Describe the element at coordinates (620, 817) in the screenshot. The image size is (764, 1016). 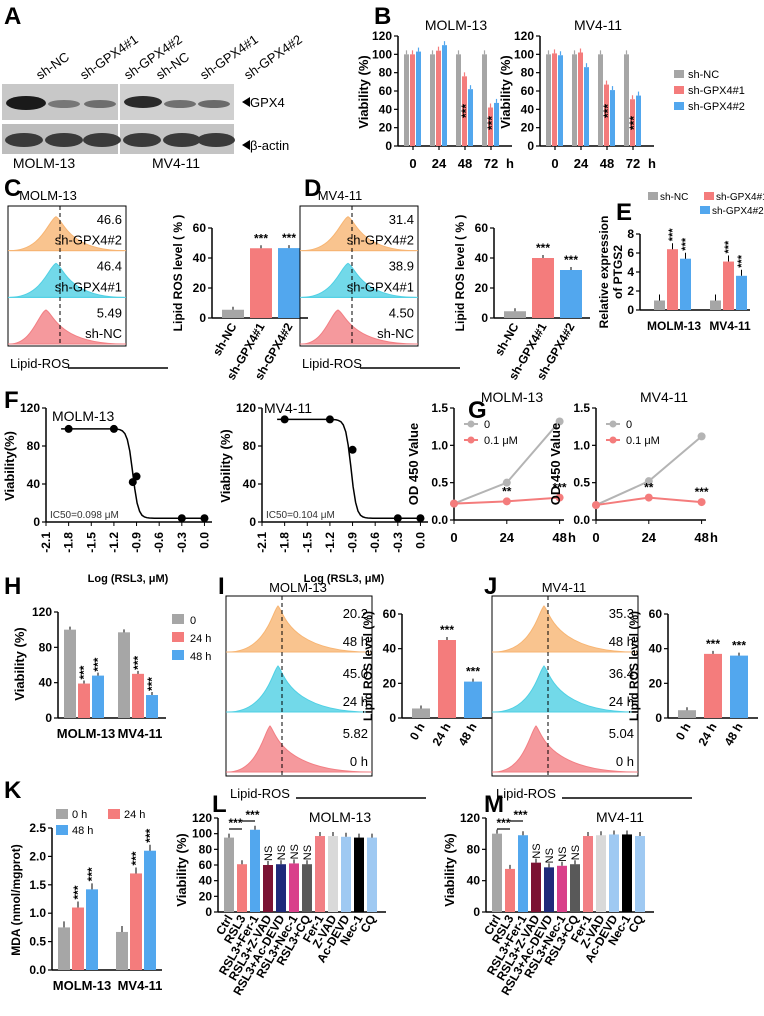
I see `chart-title: MV4-11` at that location.